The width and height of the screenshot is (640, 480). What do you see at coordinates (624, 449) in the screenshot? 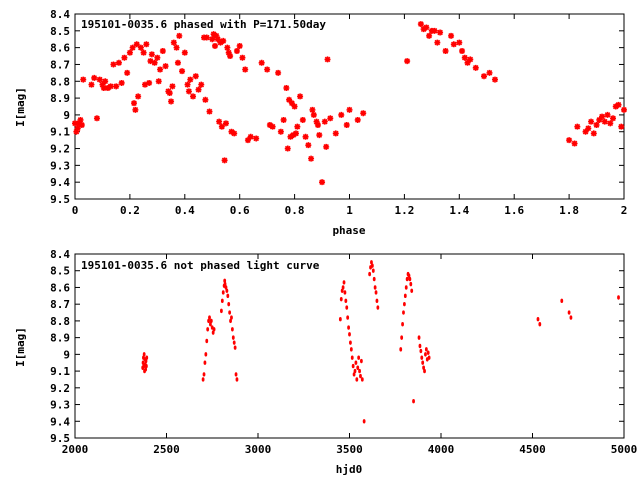
I see `unphased-xtick-label: 5000` at bounding box center [624, 449].